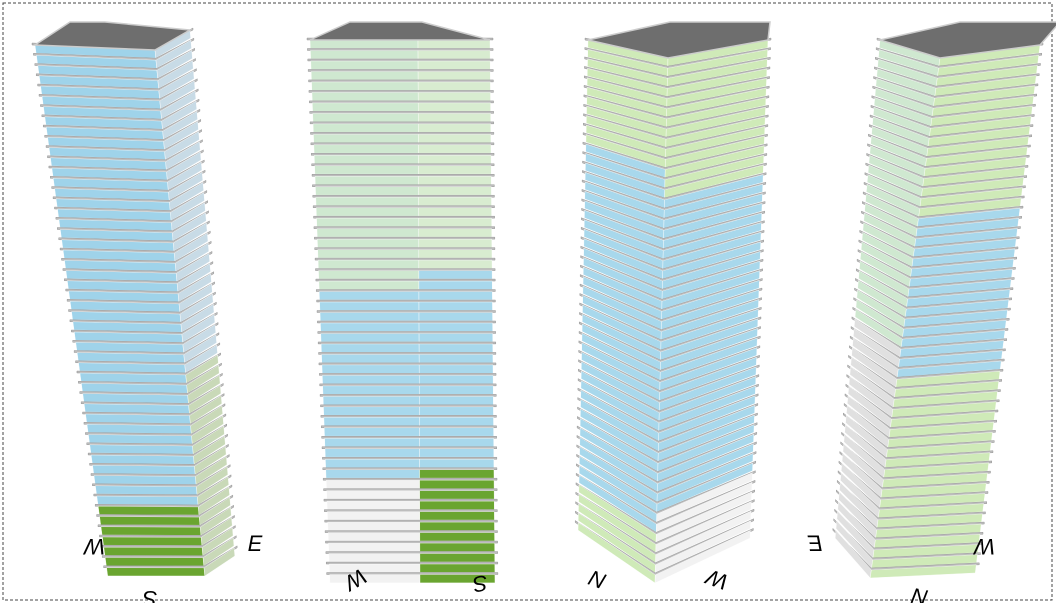 The image size is (1056, 603). What do you see at coordinates (716, 579) in the screenshot?
I see `compass-label: W` at bounding box center [716, 579].